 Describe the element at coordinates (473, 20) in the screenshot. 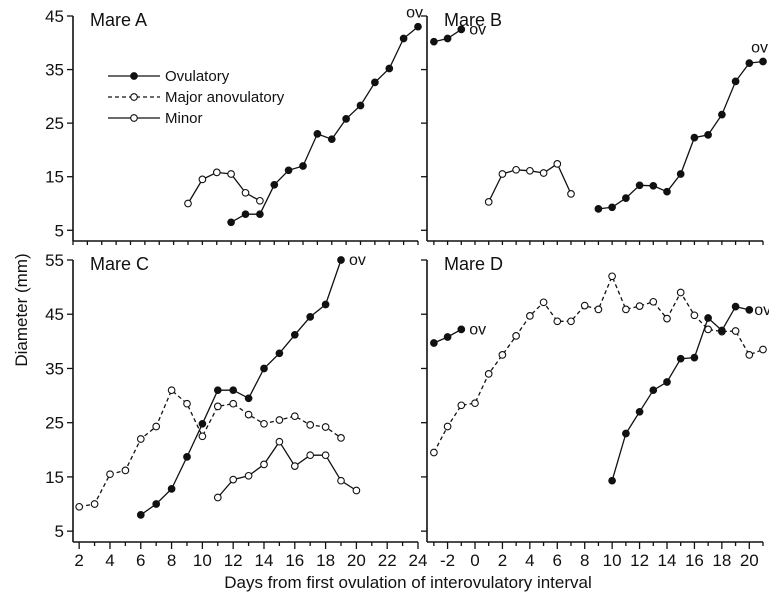

I see `panel-title: Mare B` at that location.